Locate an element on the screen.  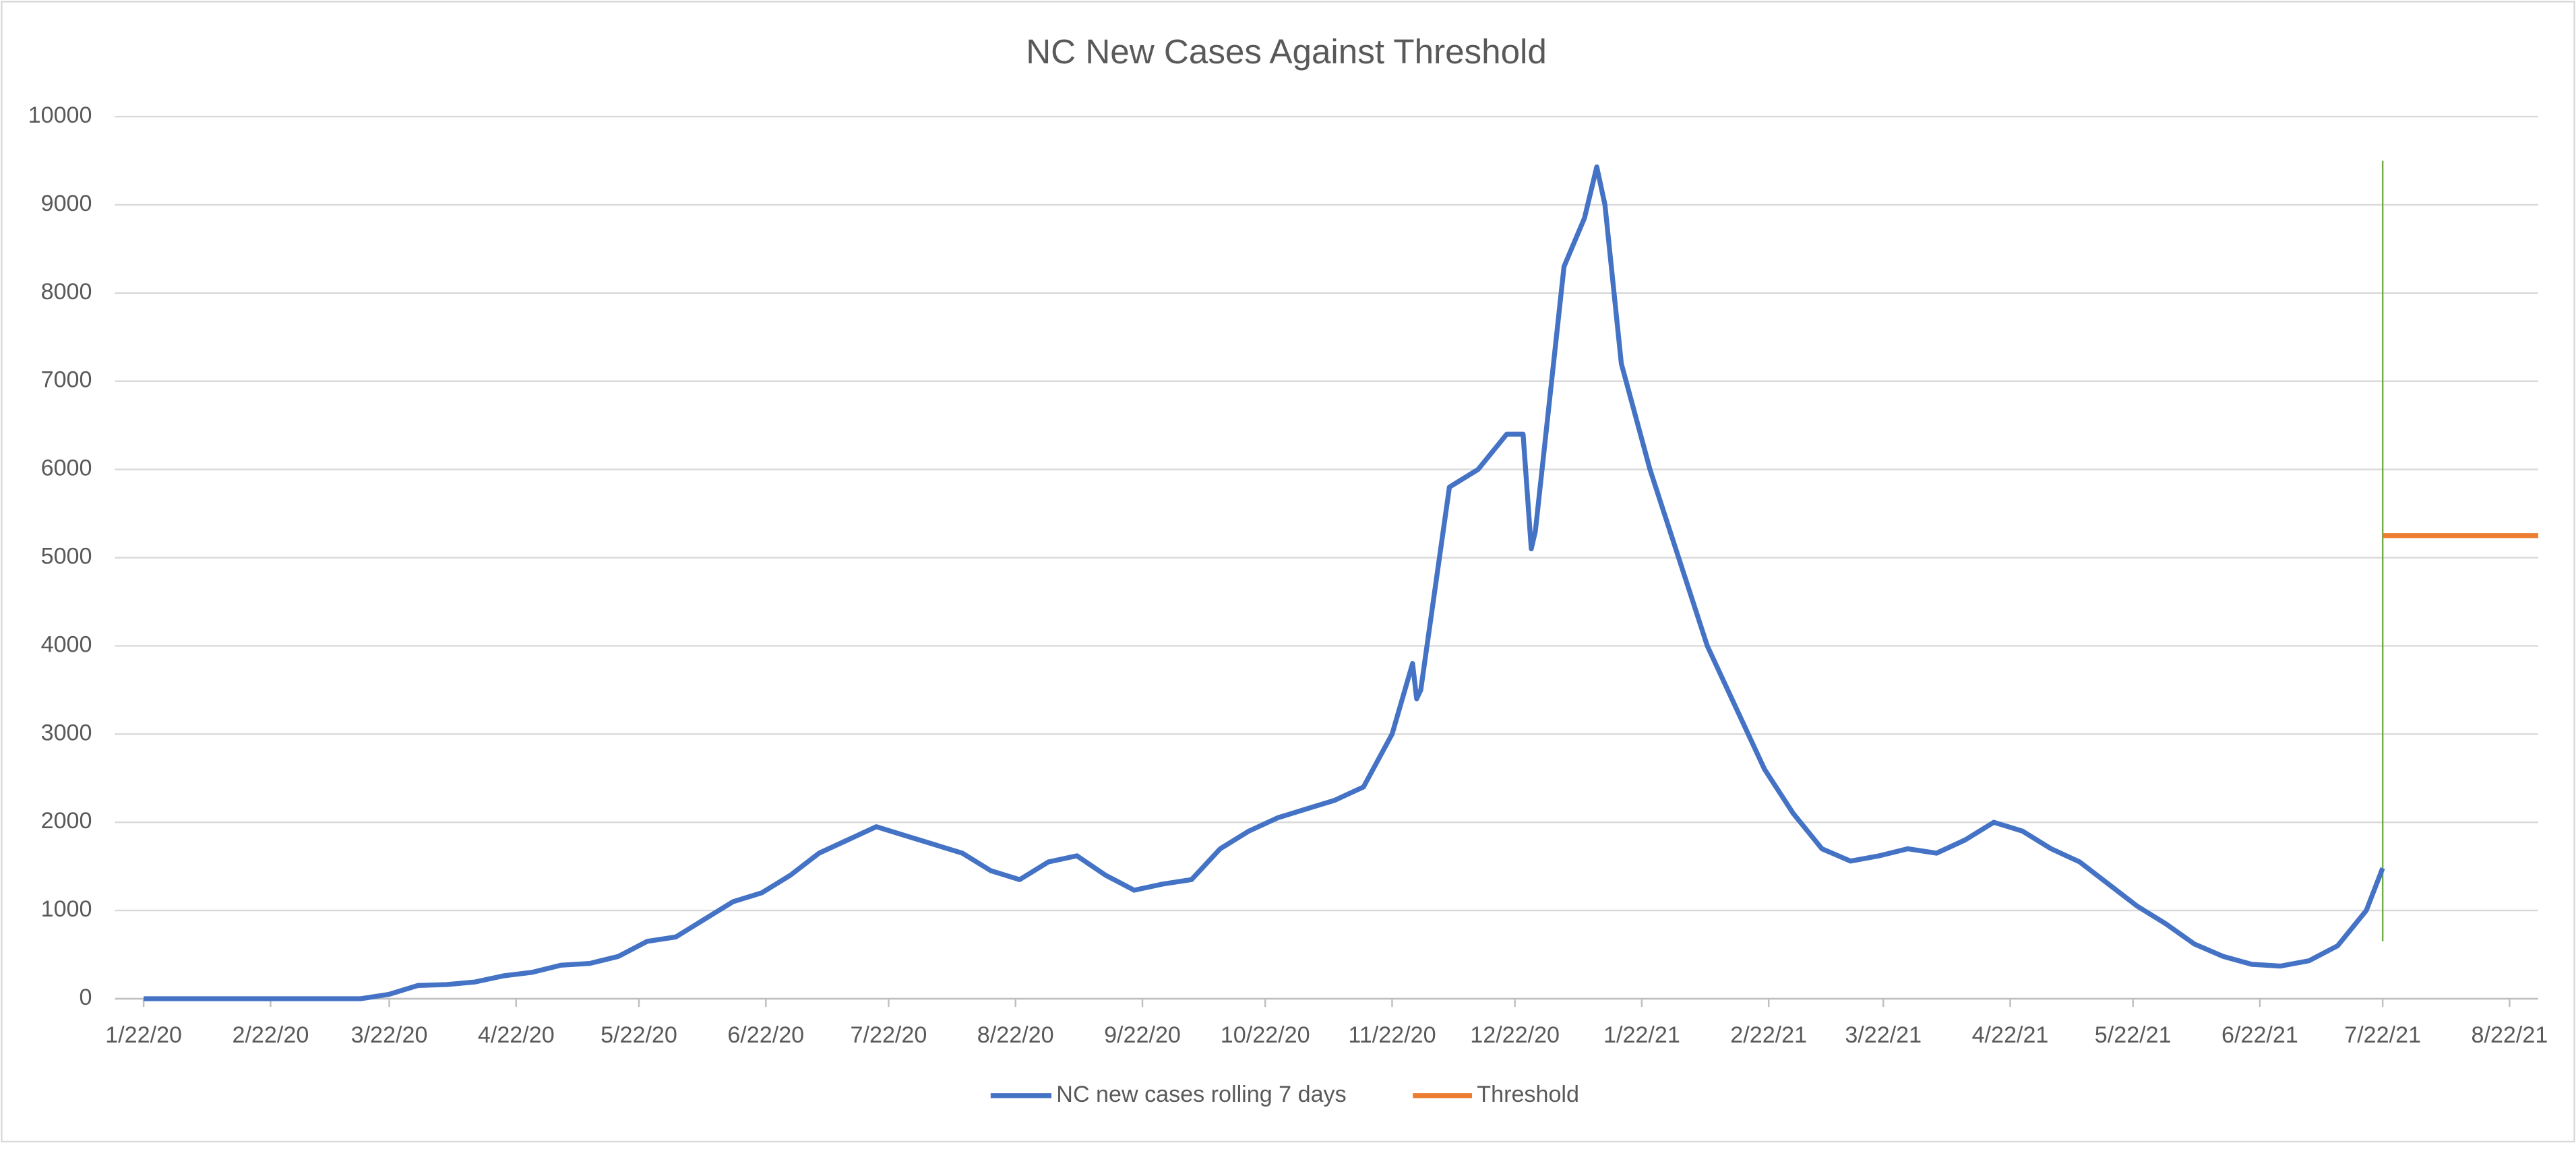
x-tick-label: 8/22/20 is located at coordinates (1016, 1035).